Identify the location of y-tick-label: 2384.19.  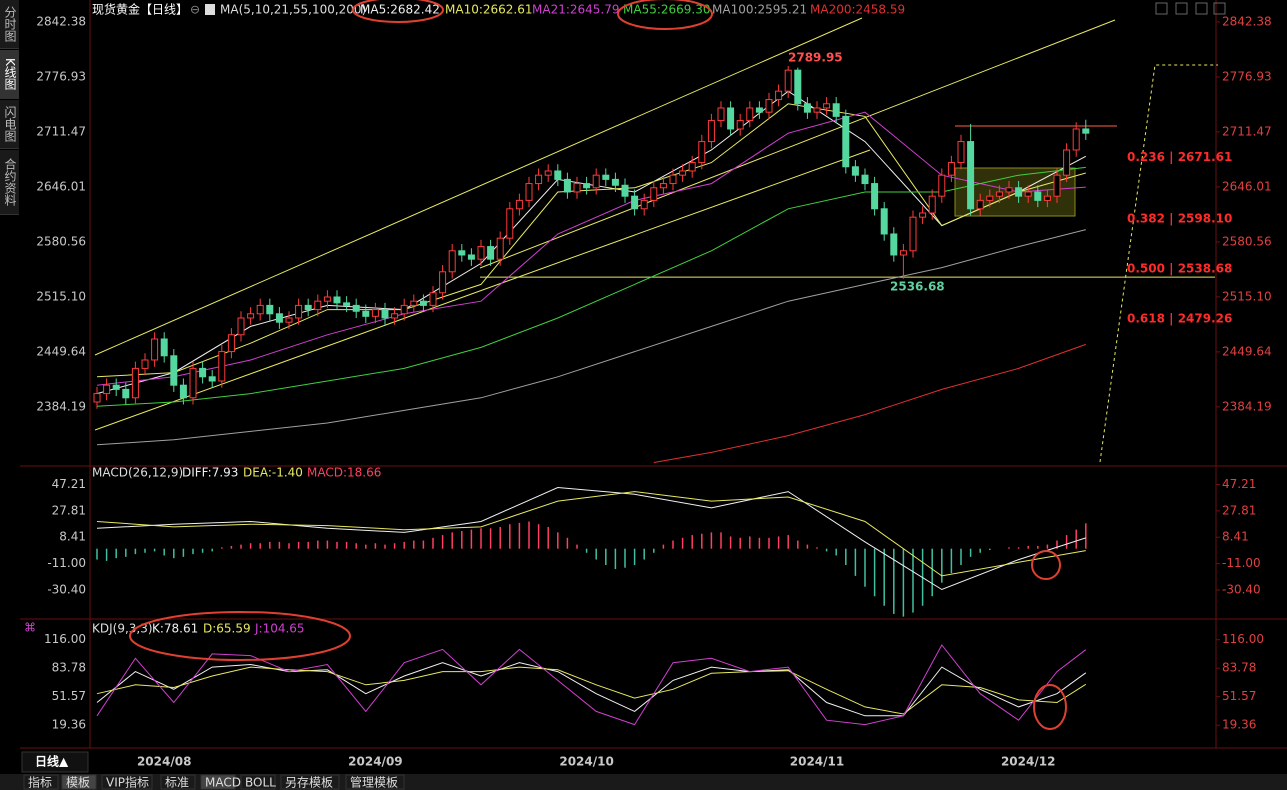
(1247, 406).